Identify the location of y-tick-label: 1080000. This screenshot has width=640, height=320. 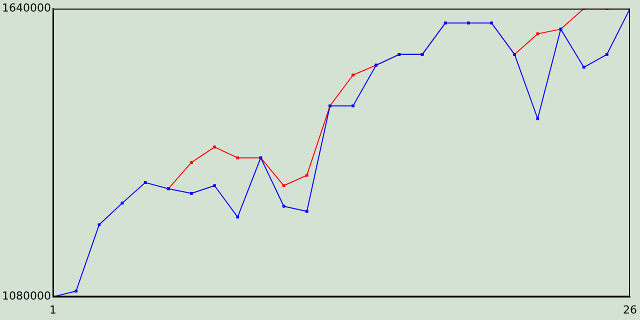
(26, 296).